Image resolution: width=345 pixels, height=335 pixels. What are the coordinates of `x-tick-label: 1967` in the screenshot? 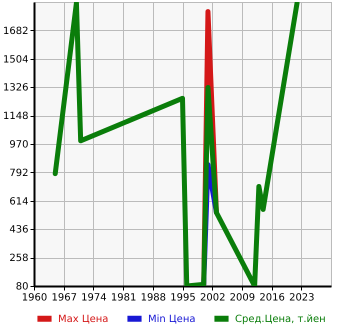 It's located at (64, 298).